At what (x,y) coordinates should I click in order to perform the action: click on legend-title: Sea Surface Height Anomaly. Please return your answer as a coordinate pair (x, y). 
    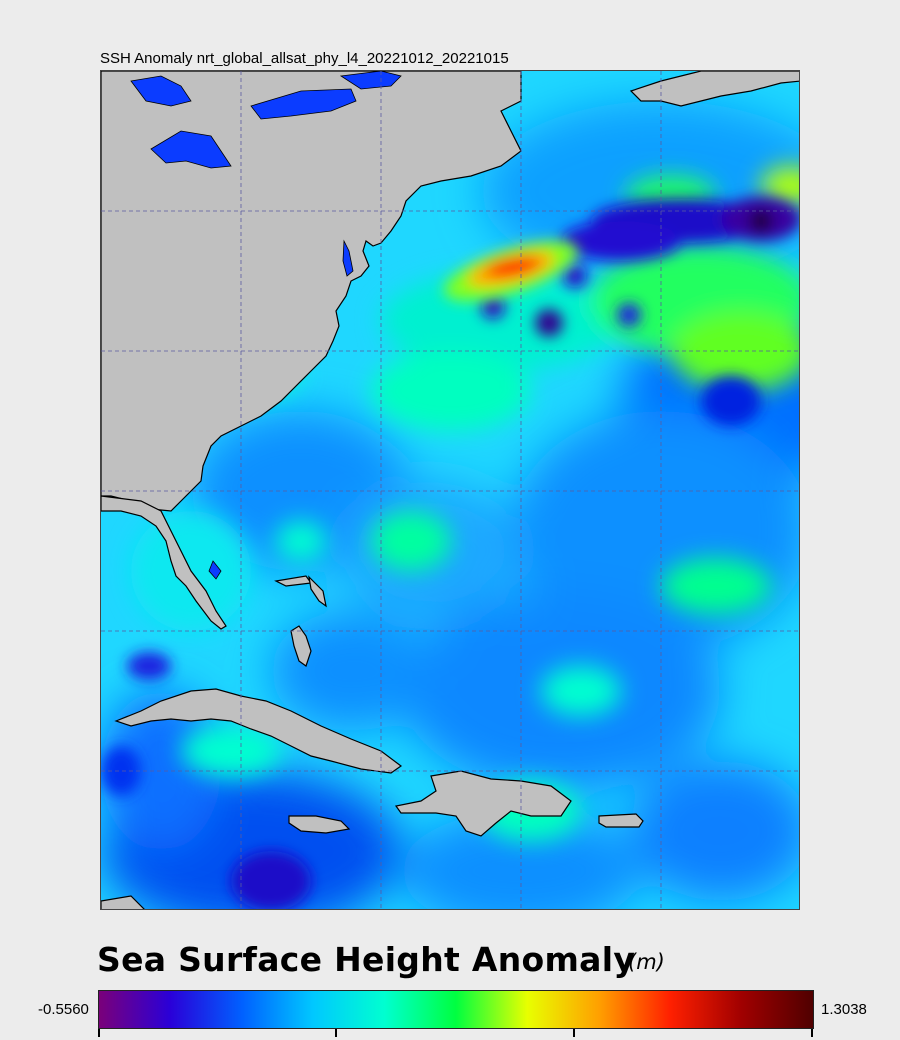
    Looking at the image, I should click on (366, 959).